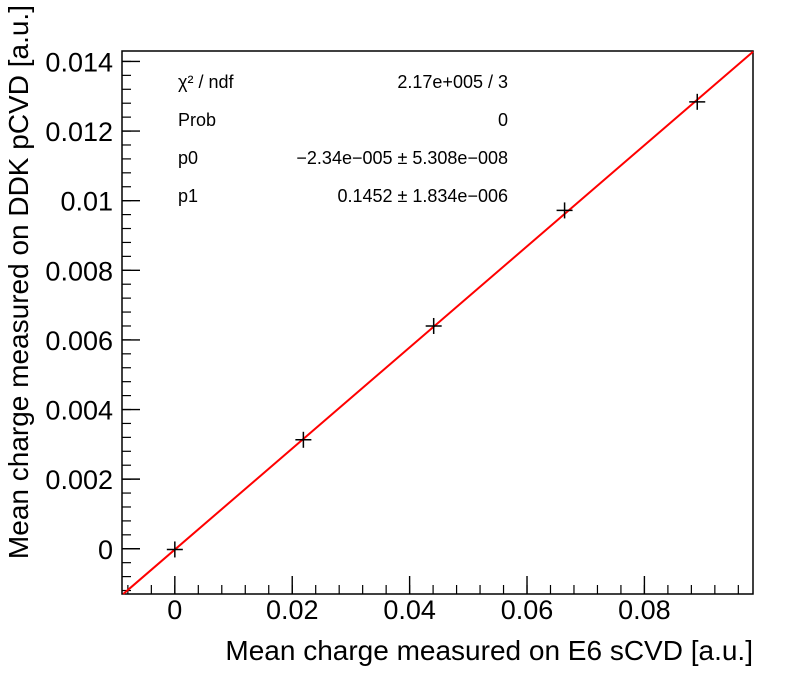 Image resolution: width=788 pixels, height=688 pixels. Describe the element at coordinates (79, 132) in the screenshot. I see `y-tick-label: 0.012` at that location.